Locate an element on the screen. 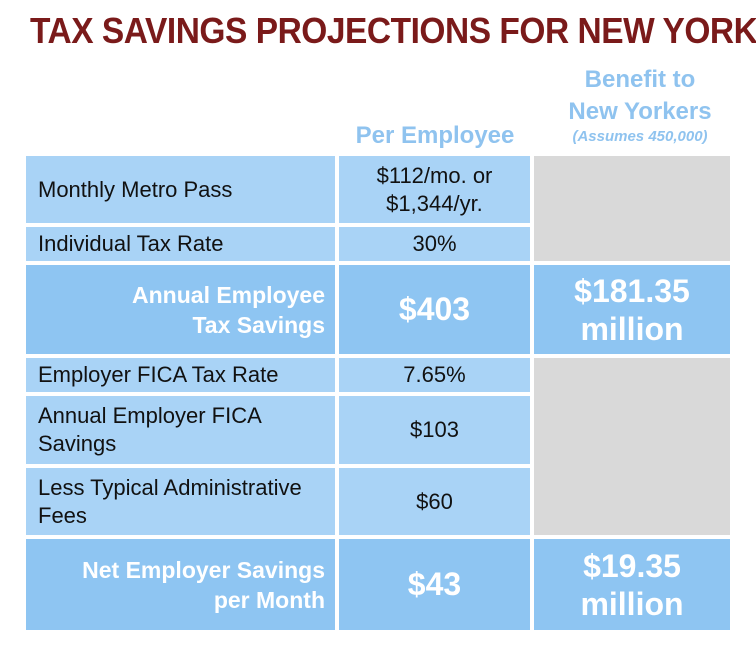 The height and width of the screenshot is (652, 756). value-tax-rate: 30% is located at coordinates (434, 244).